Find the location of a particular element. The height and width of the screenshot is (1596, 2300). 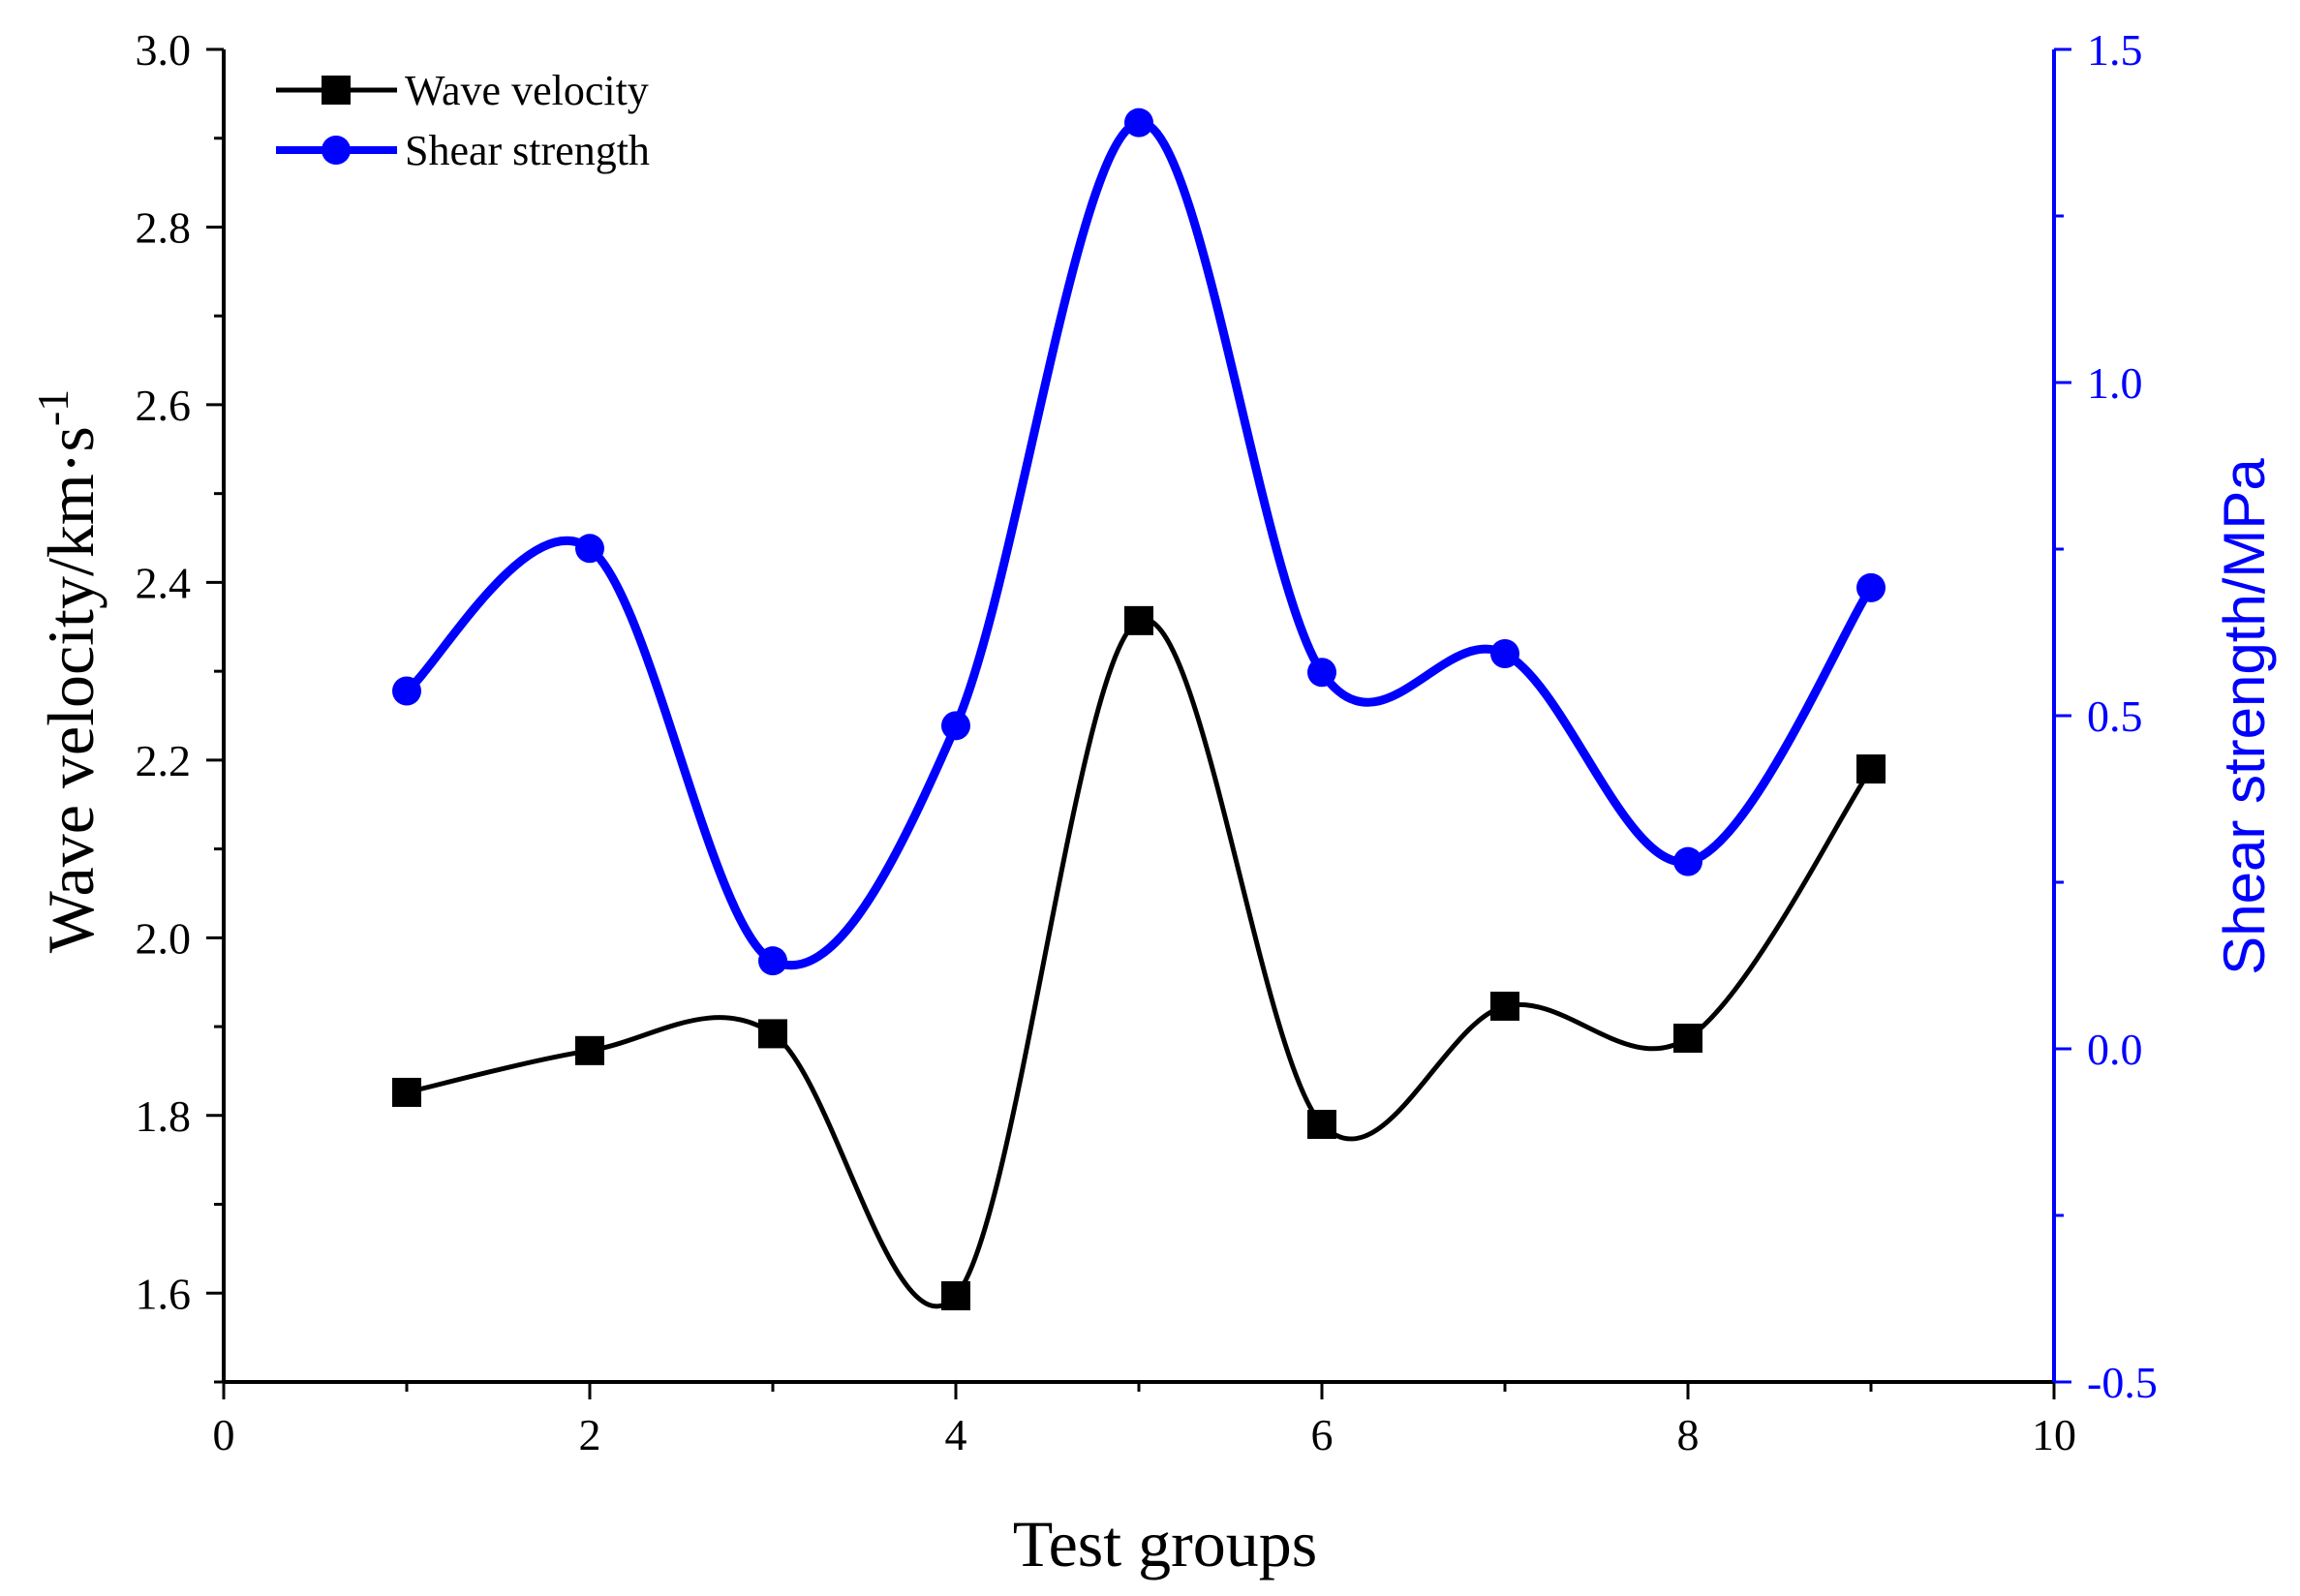

y2-tick-label: 0.0 is located at coordinates (2115, 1049).